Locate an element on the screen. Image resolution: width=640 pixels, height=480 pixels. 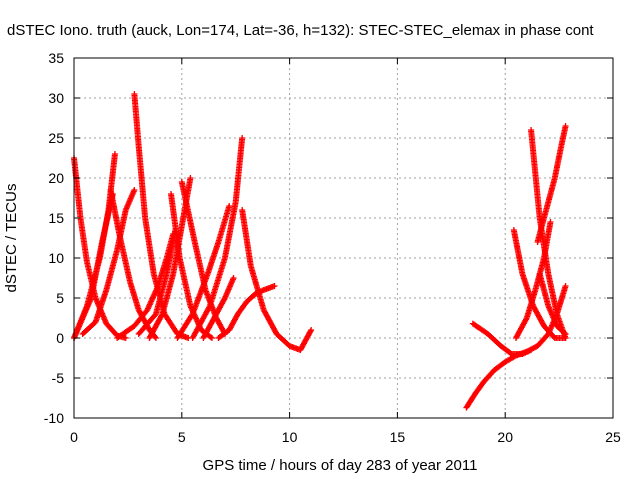
y-tick-label: 35 is located at coordinates (56, 58).